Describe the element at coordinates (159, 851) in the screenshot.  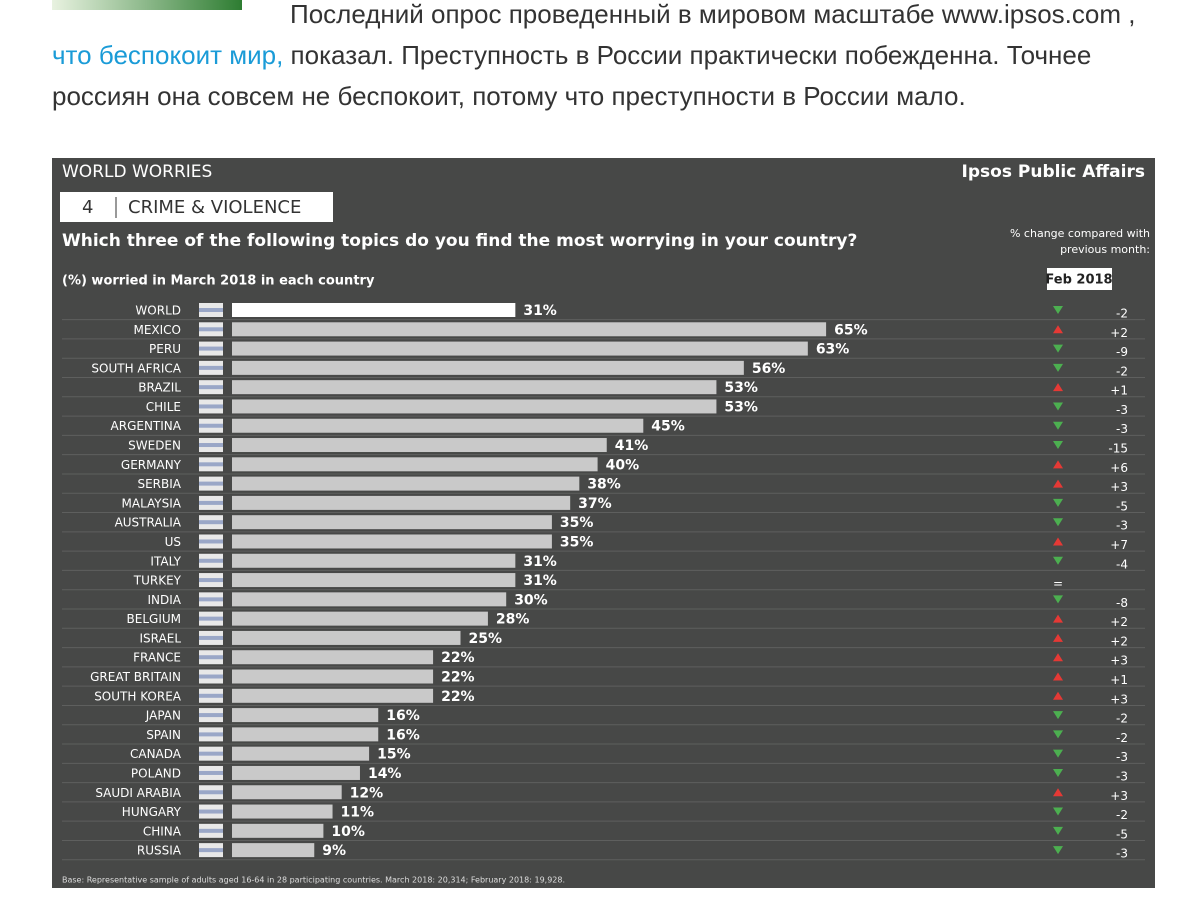
I see `category-label: RUSSIA` at that location.